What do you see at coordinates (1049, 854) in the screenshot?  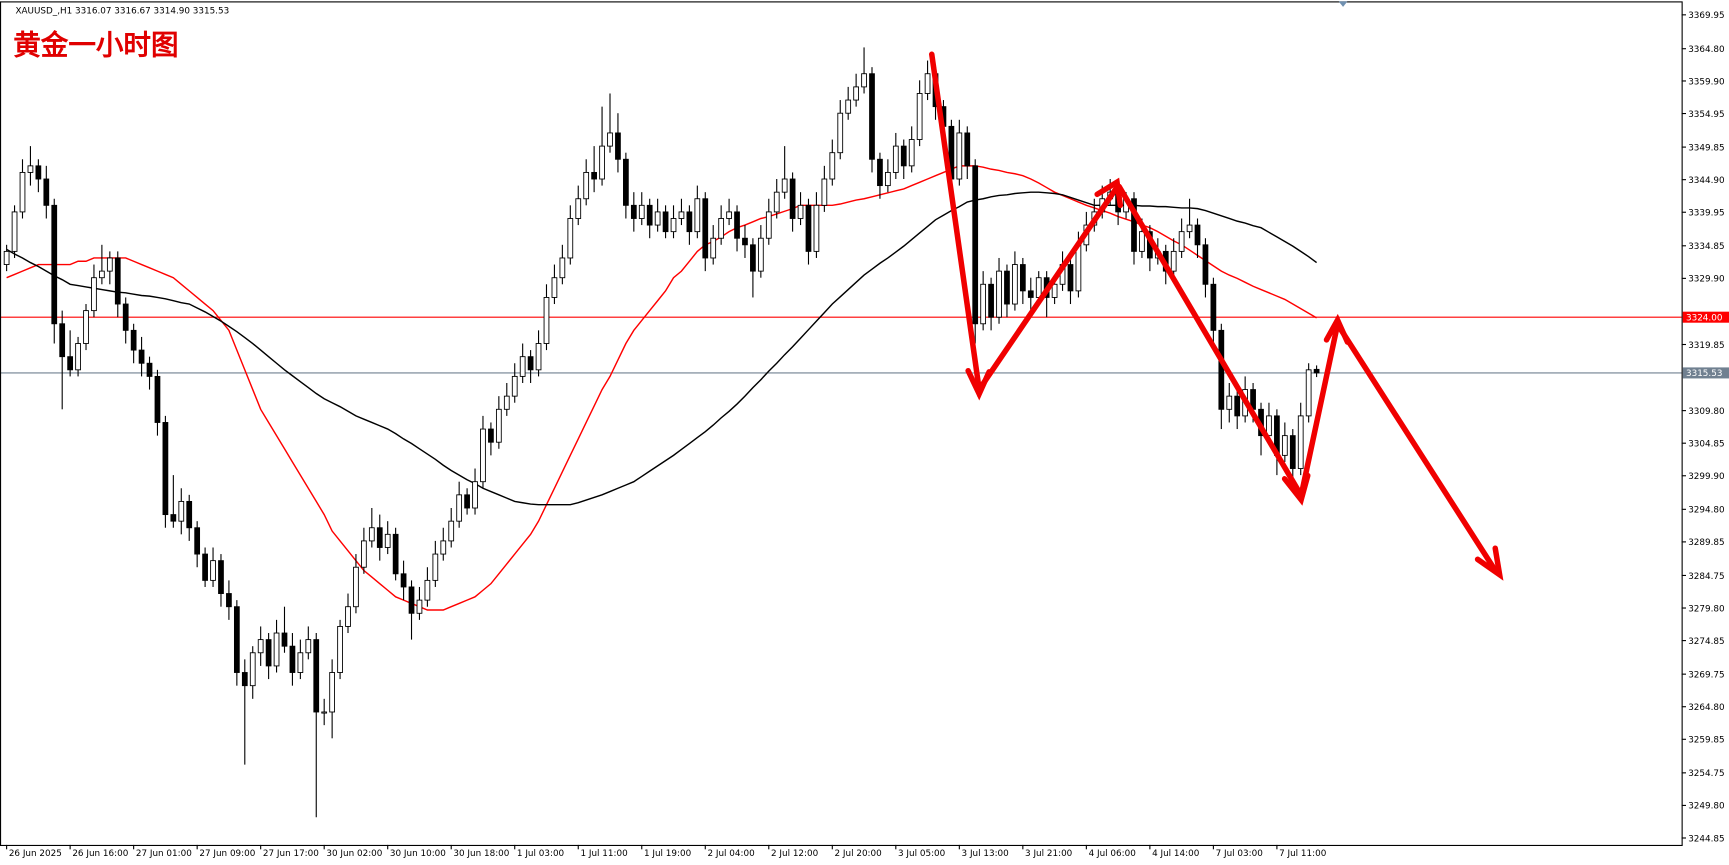 I see `x-tick-label: 3 Jul 21:00` at bounding box center [1049, 854].